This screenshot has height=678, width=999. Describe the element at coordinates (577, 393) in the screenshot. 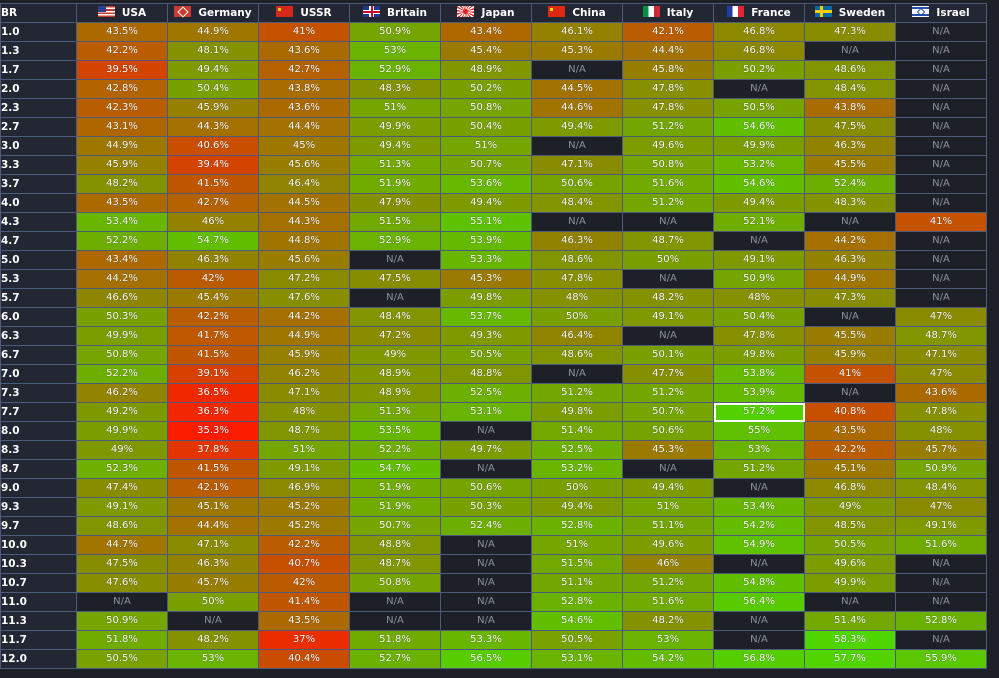

I see `winrate-cell-china: 51.2%` at that location.